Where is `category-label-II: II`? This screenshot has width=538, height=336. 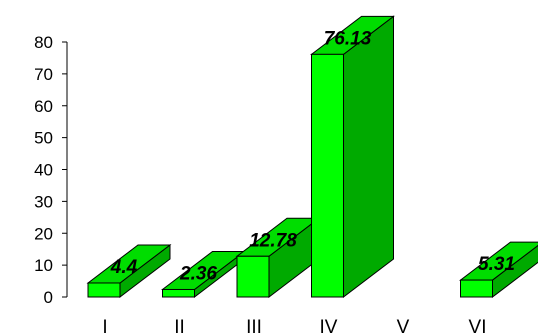 category-label-II: II is located at coordinates (179, 326).